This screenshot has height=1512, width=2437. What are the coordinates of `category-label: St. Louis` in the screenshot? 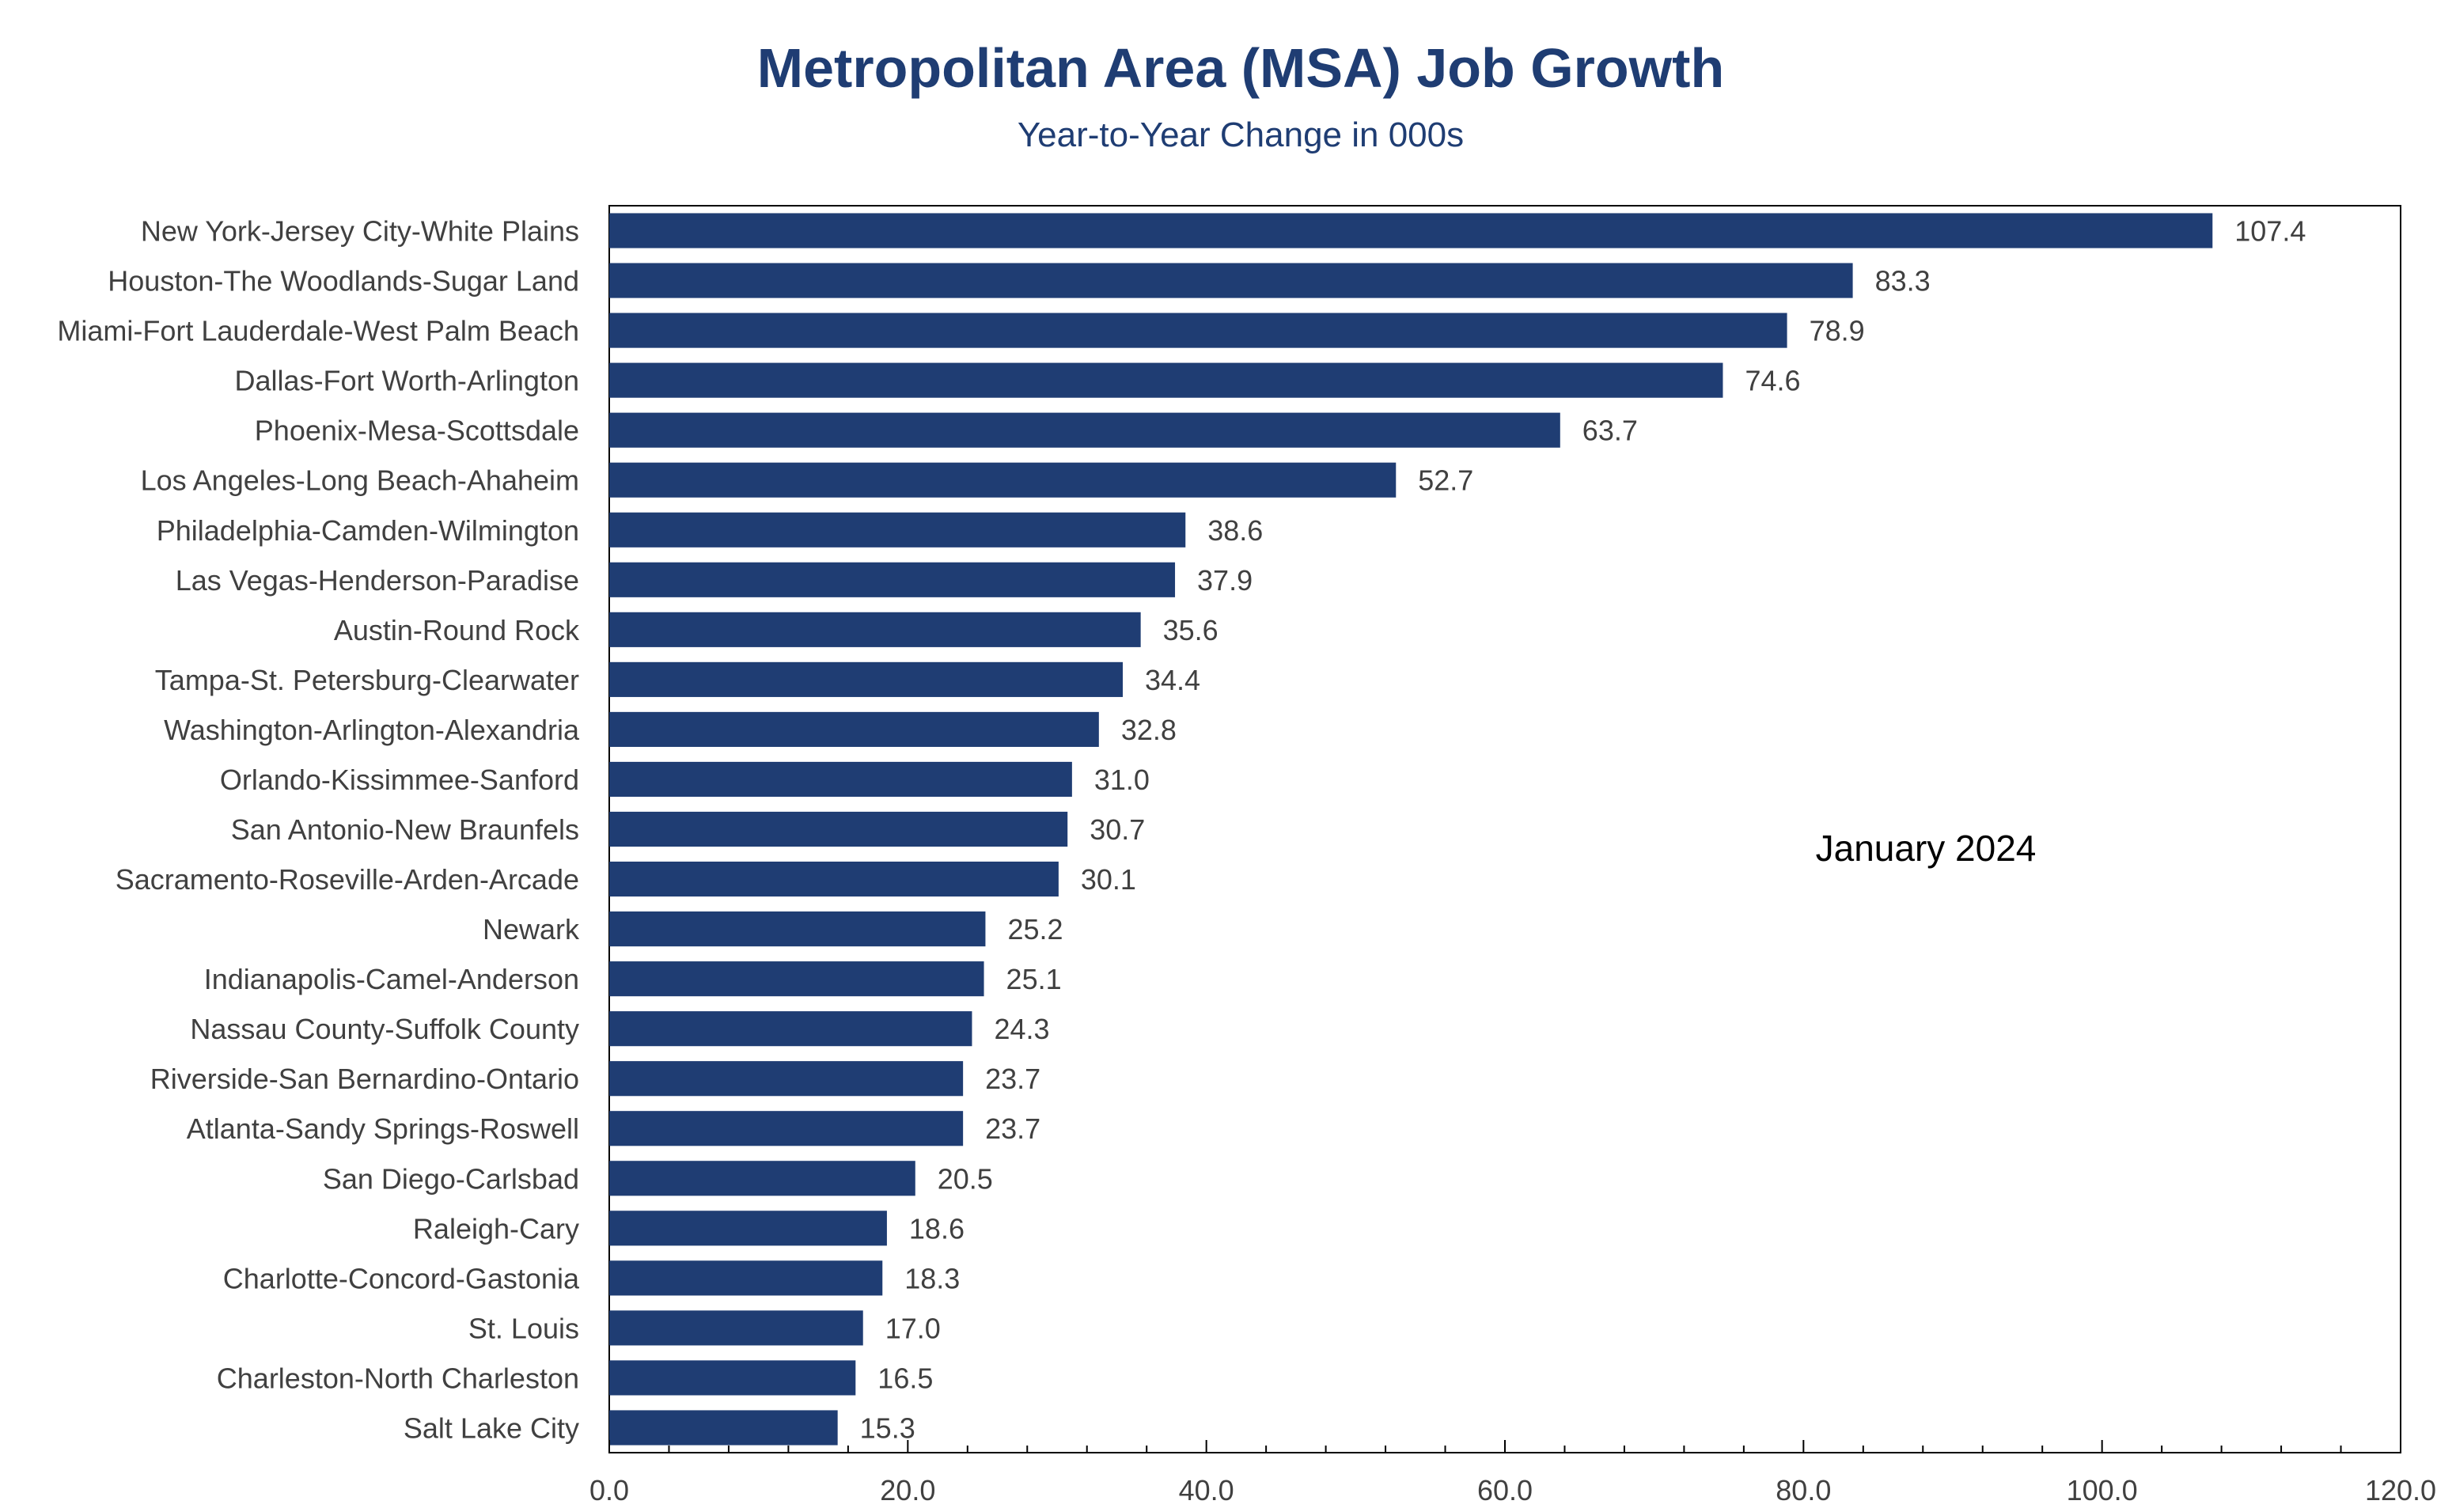 It's located at (523, 1328).